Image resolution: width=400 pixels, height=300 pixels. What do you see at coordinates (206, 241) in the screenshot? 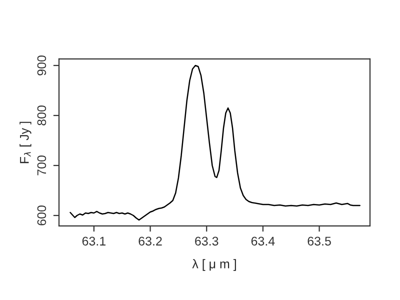
I see `x-tick-label: 63.3` at bounding box center [206, 241].